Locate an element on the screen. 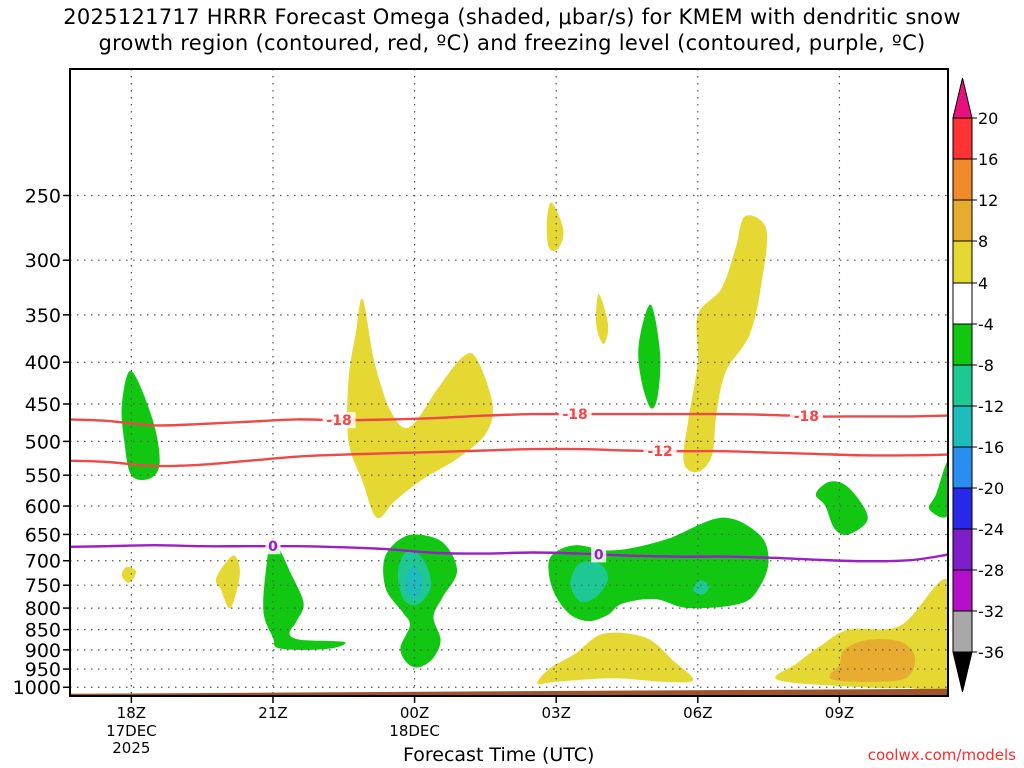  y-tick-label-300: 300 is located at coordinates (43, 261).